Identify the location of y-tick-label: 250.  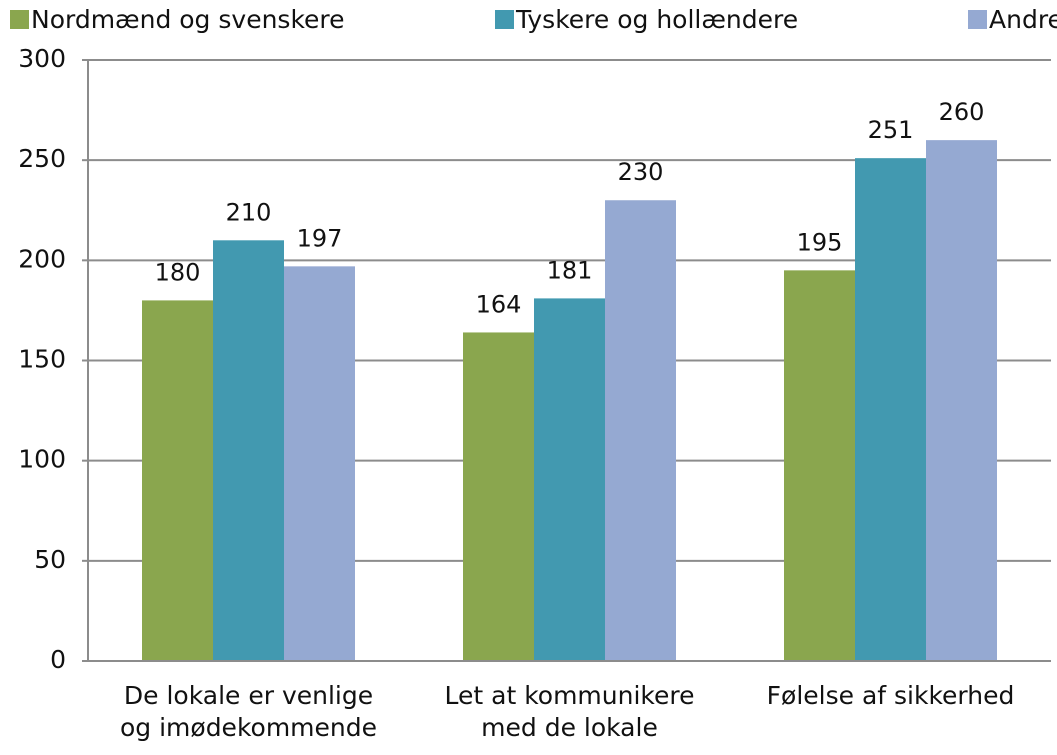
(42, 158).